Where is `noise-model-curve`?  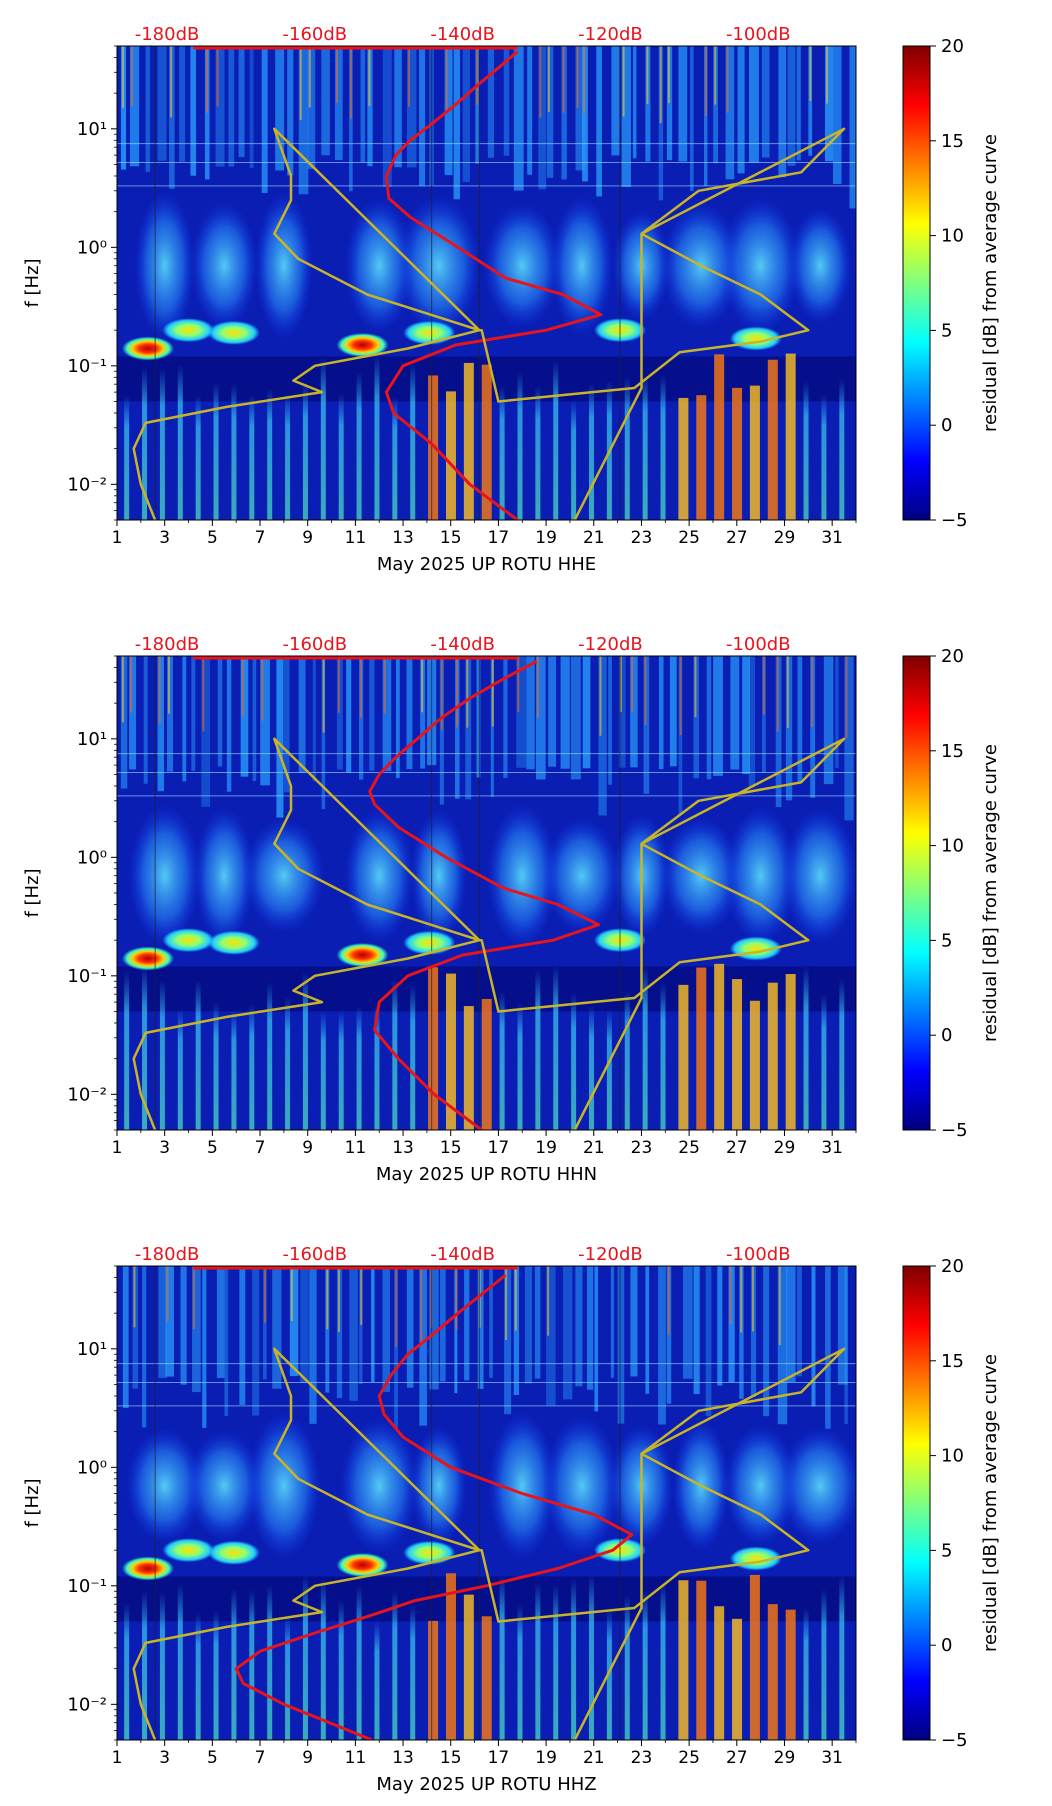
noise-model-curve is located at coordinates (489, 323).